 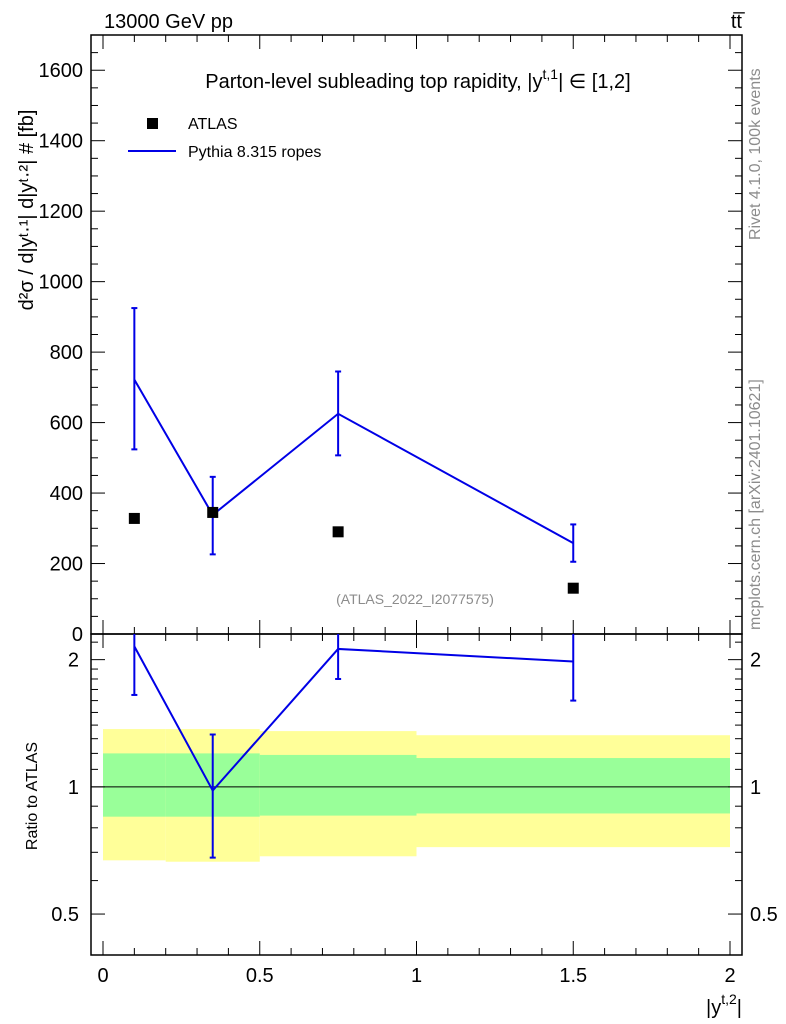 I want to click on main-ytick-label: 0, so click(x=77, y=635).